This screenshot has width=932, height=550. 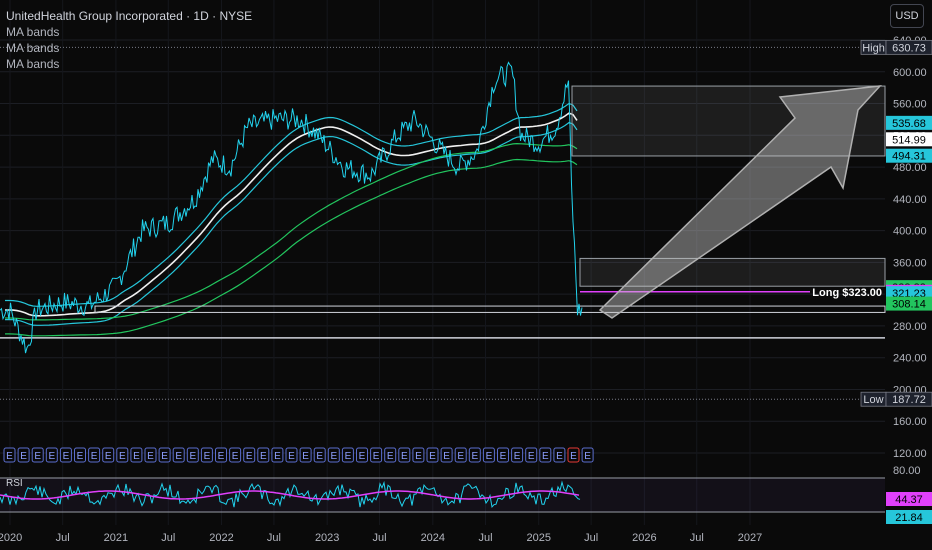 I want to click on price-label, so click(x=909, y=122).